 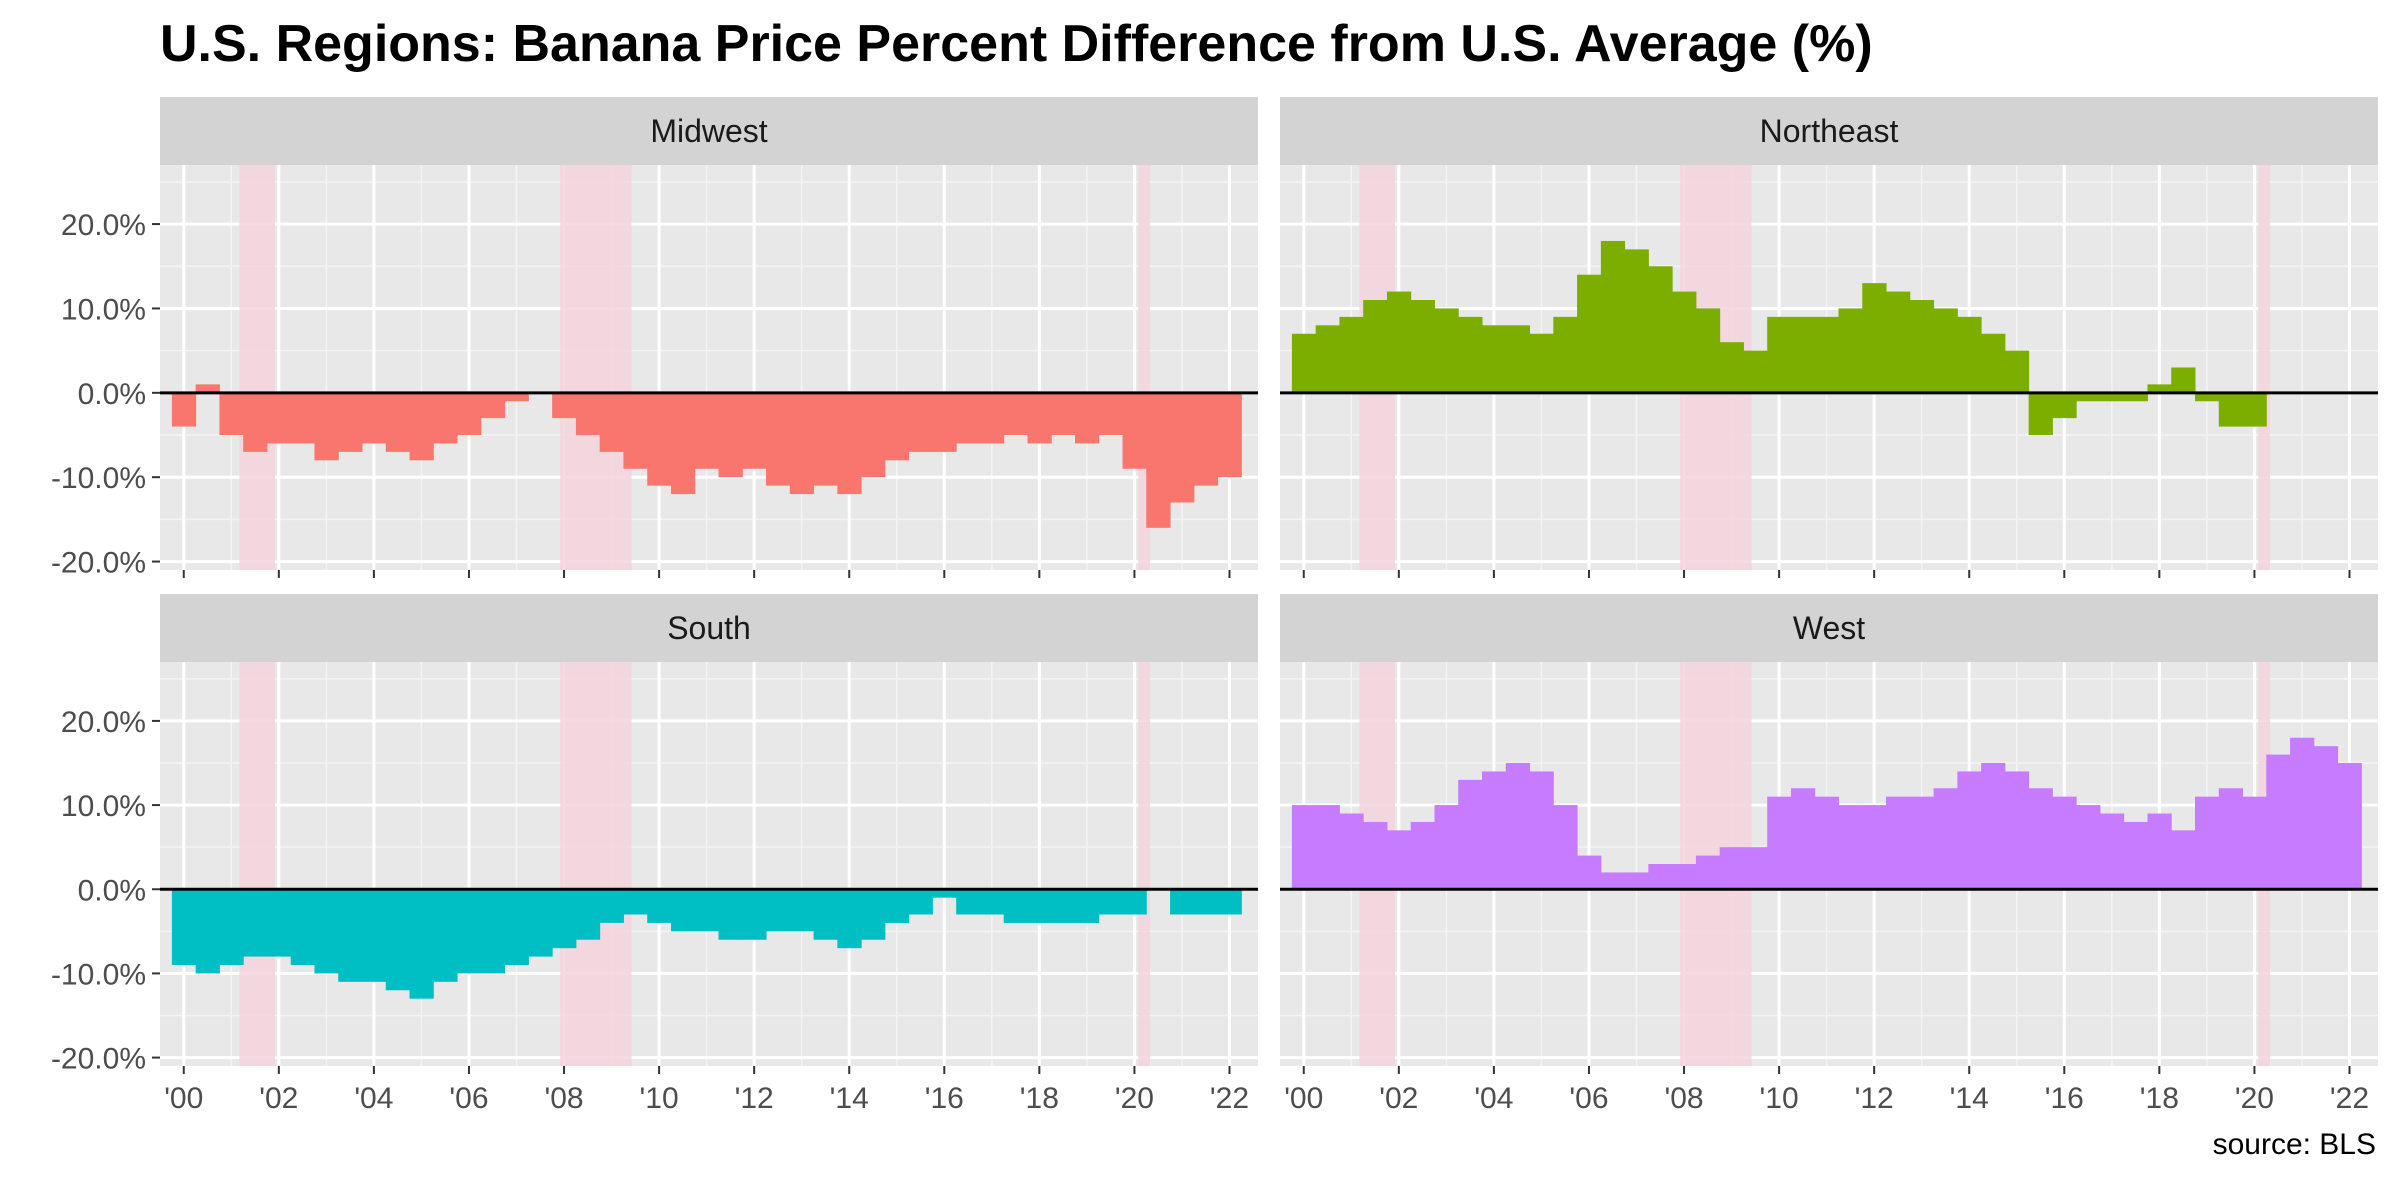 What do you see at coordinates (563, 1098) in the screenshot?
I see `x-tick-label: '08` at bounding box center [563, 1098].